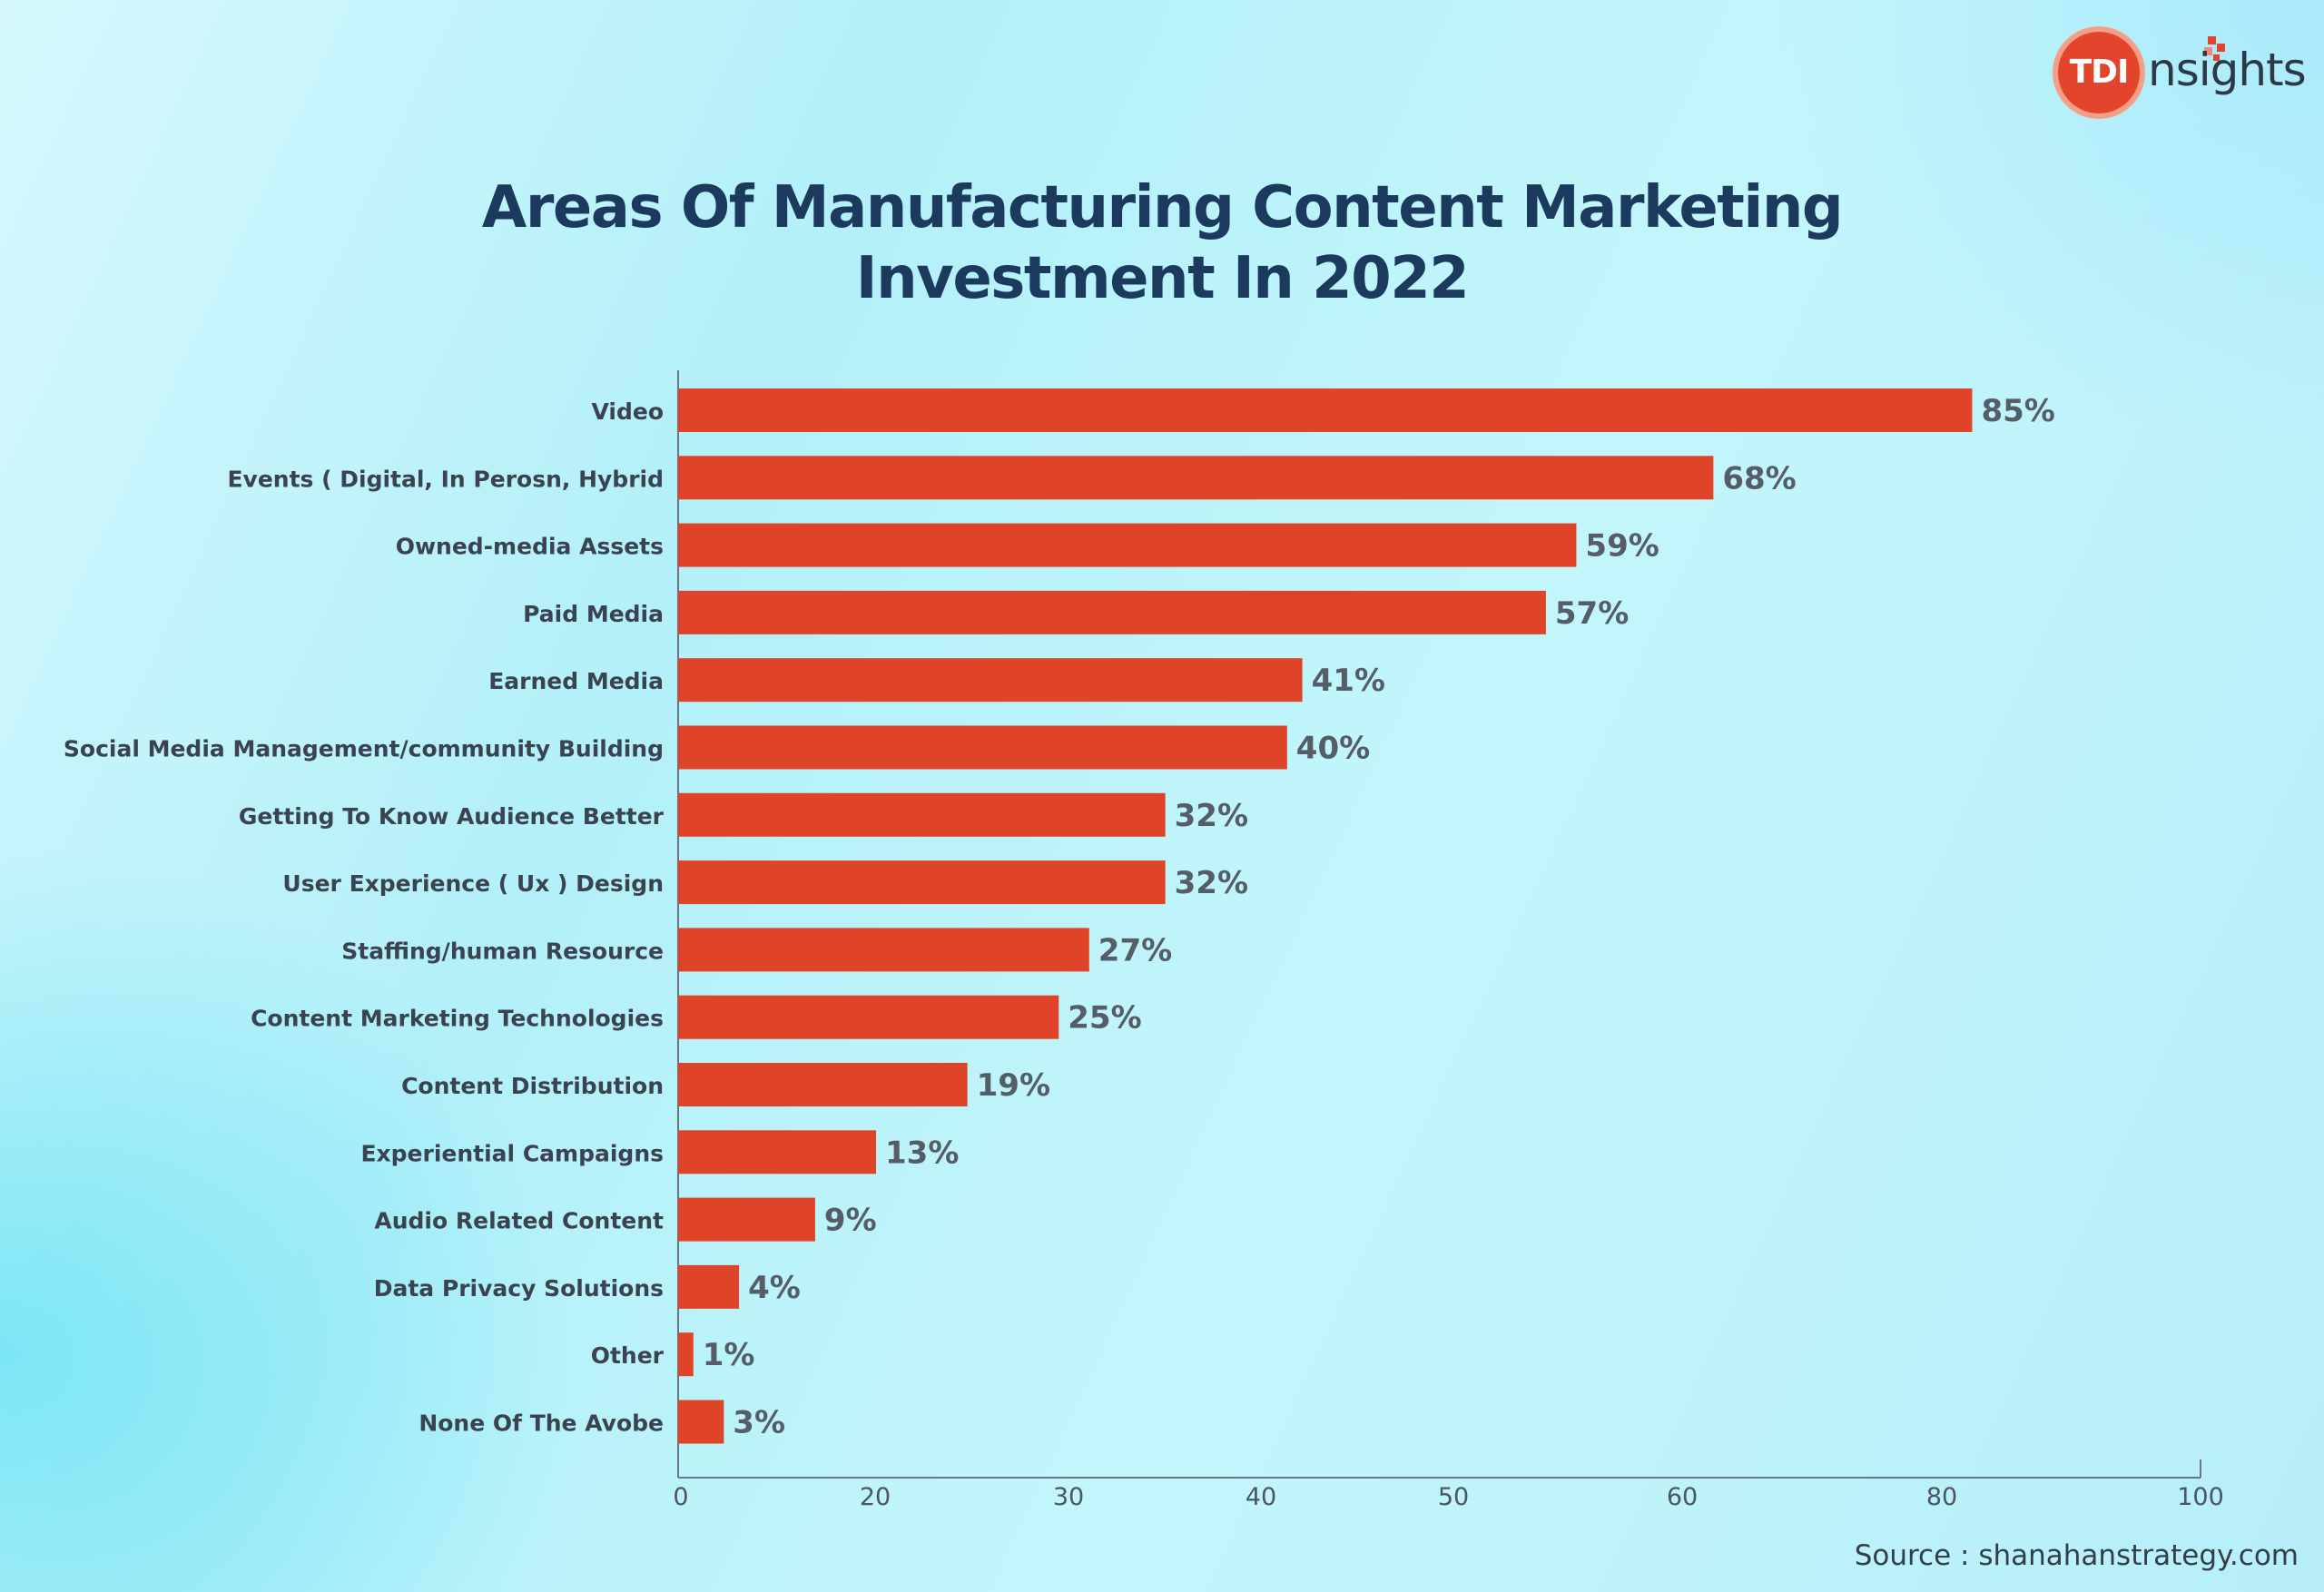 This screenshot has width=2324, height=1592. What do you see at coordinates (2099, 72) in the screenshot?
I see `logo-mark: TDI` at bounding box center [2099, 72].